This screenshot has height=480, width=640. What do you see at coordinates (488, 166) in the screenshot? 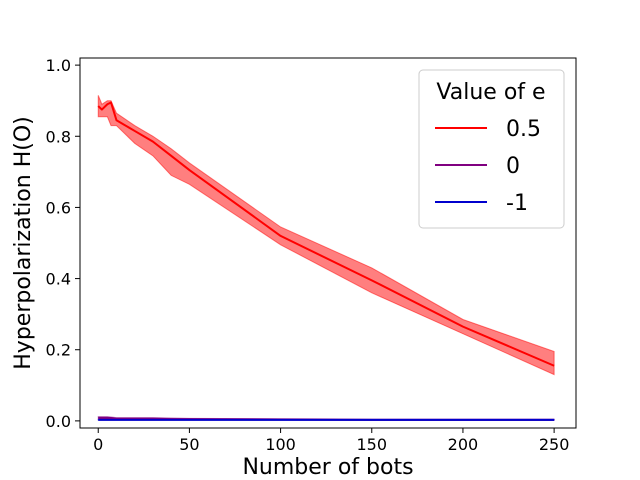
I see `legend-items: 0.5 0 -1` at bounding box center [488, 166].